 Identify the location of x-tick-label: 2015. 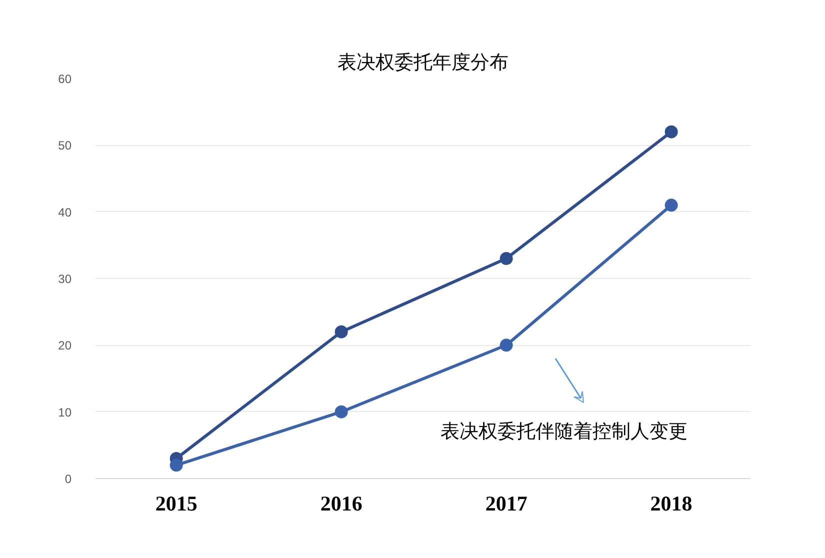
(176, 504).